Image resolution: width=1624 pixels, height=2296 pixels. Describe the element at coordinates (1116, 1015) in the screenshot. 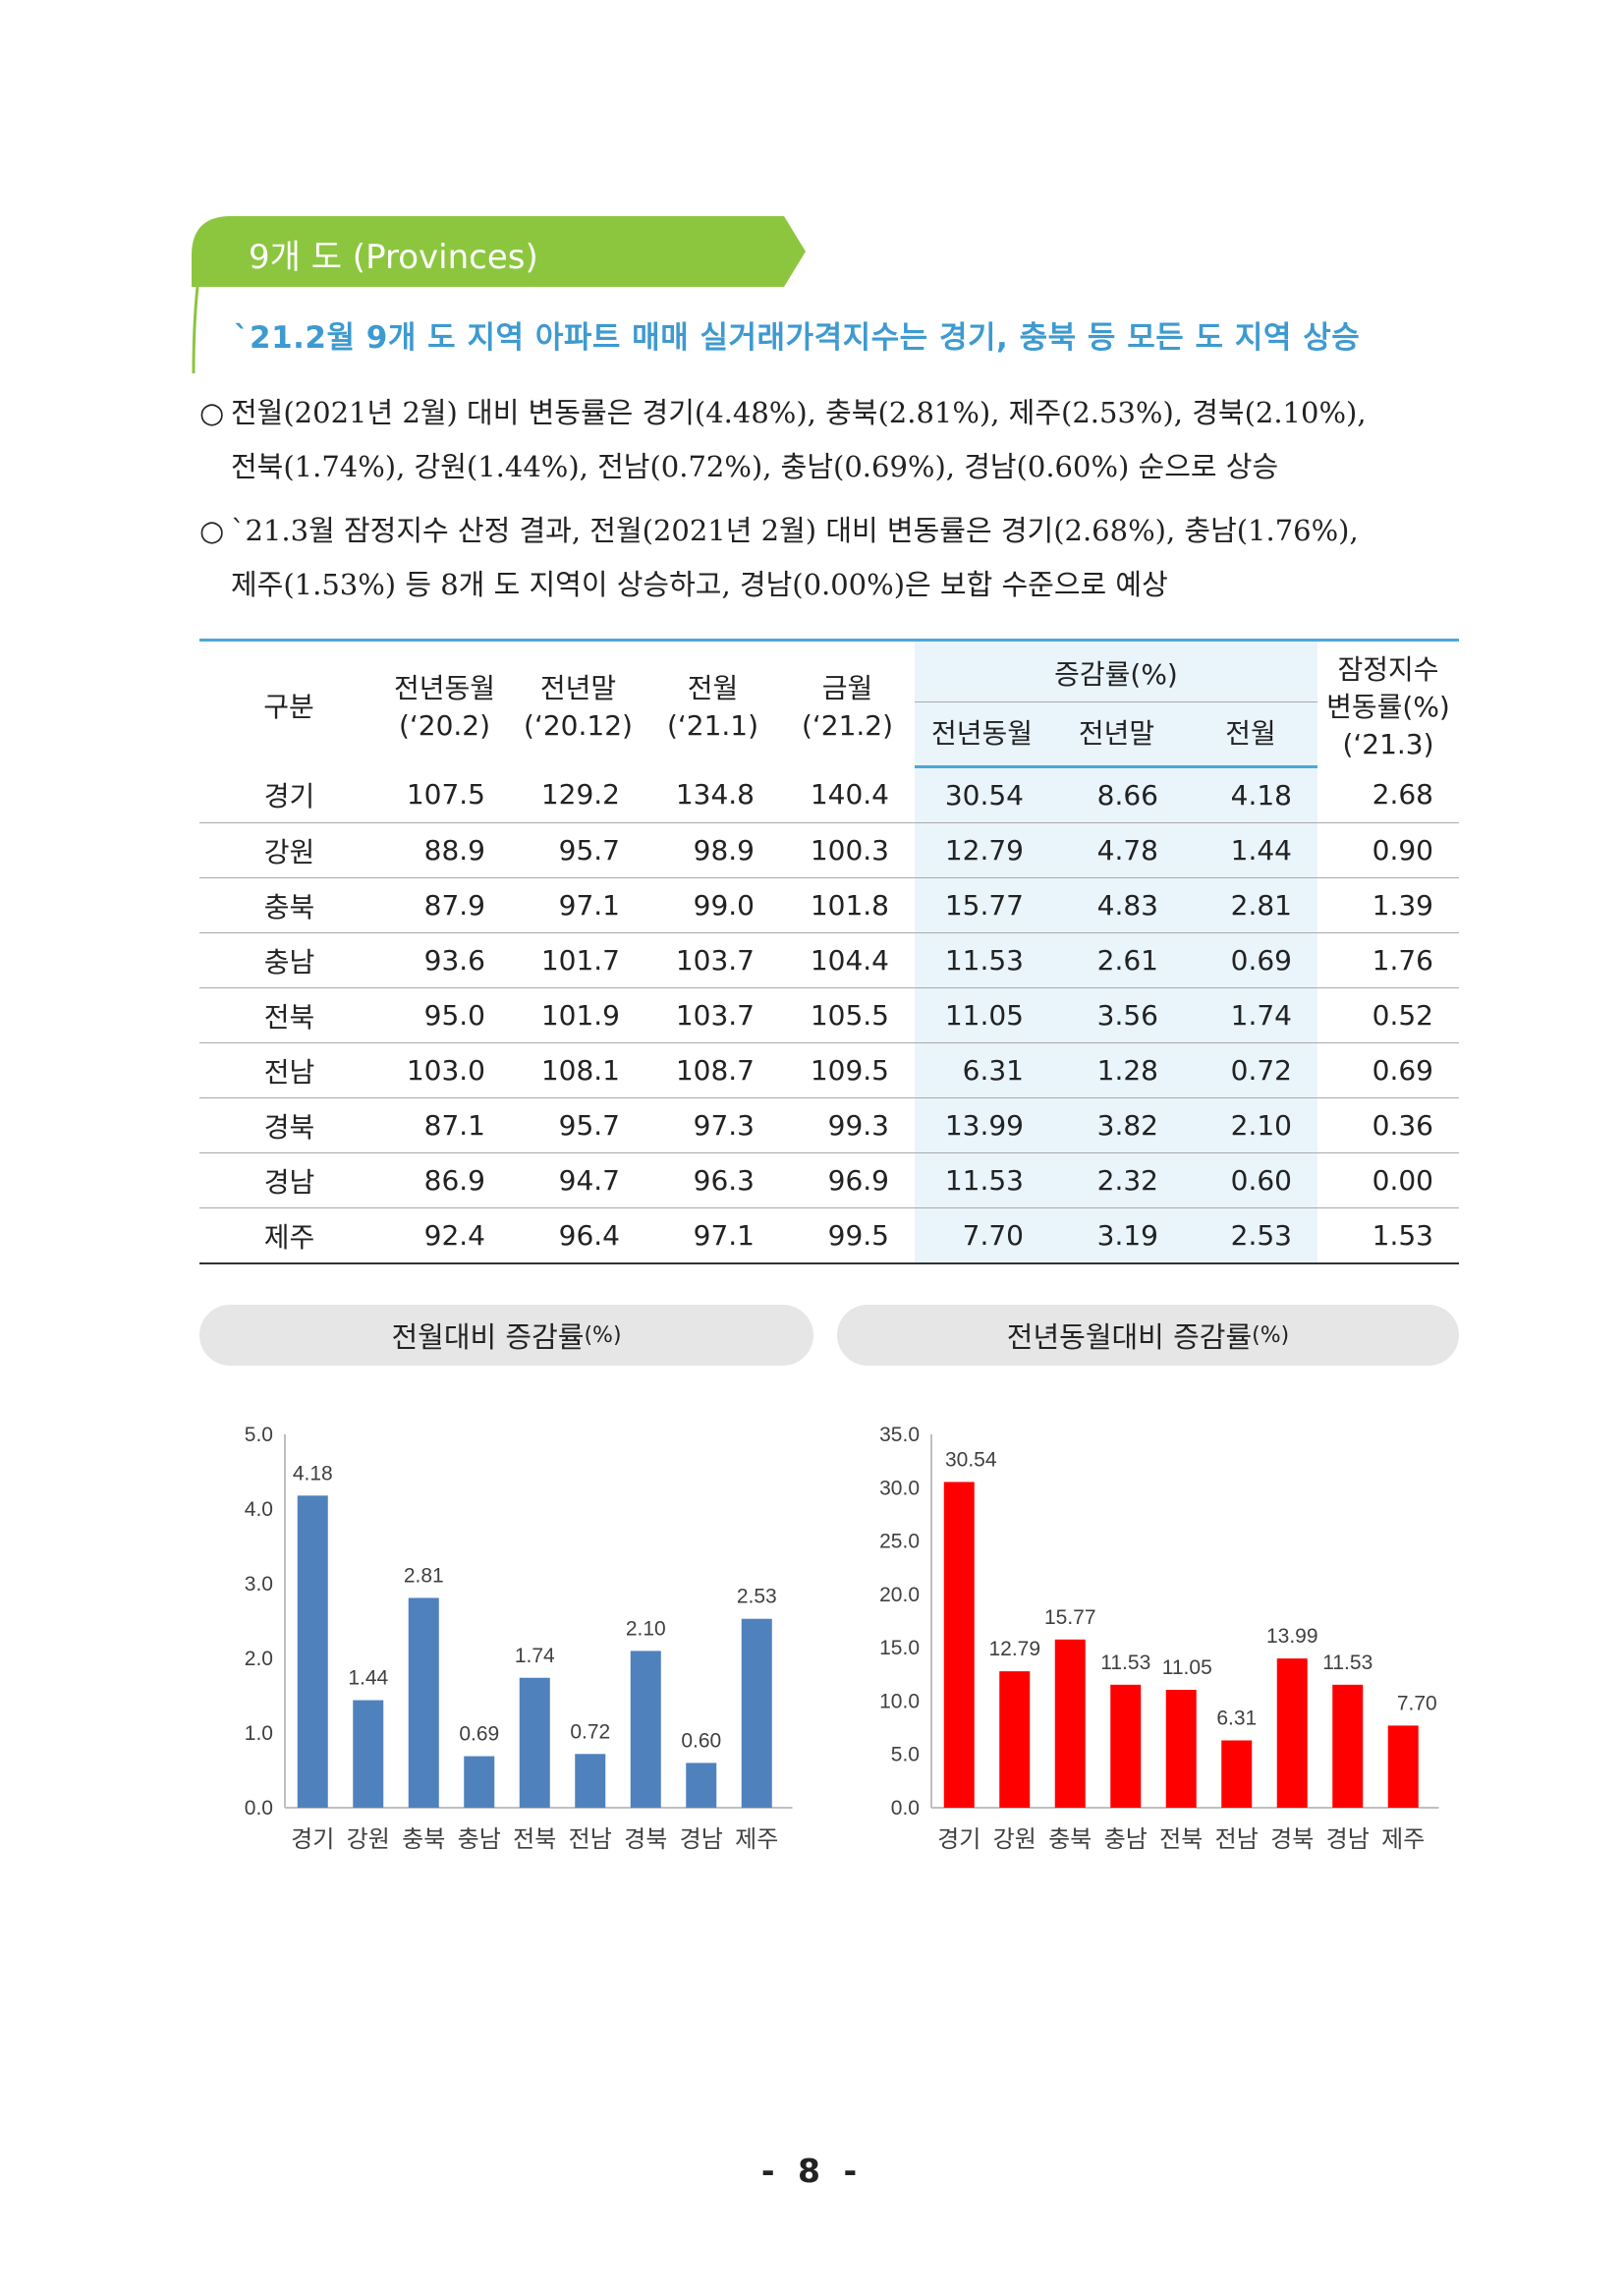

I see `table-cell: 3.56` at that location.